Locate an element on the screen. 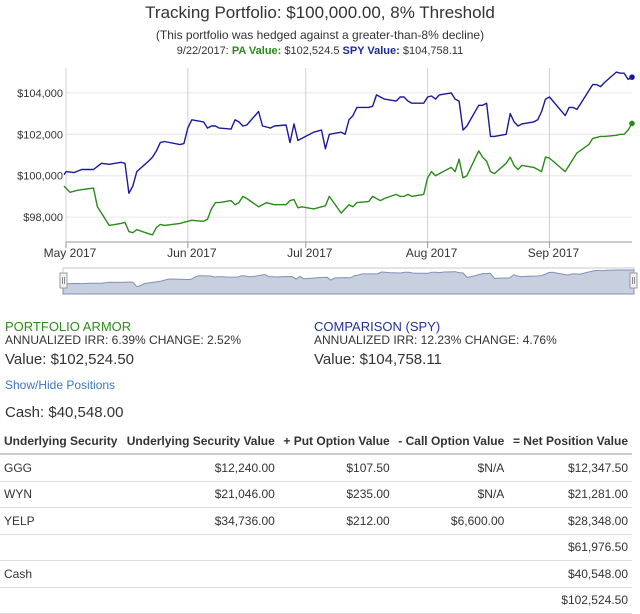 Image resolution: width=640 pixels, height=614 pixels. table-row: GGG $12,240.00 $107.50 $N/A $12,347.50 is located at coordinates (316, 468).